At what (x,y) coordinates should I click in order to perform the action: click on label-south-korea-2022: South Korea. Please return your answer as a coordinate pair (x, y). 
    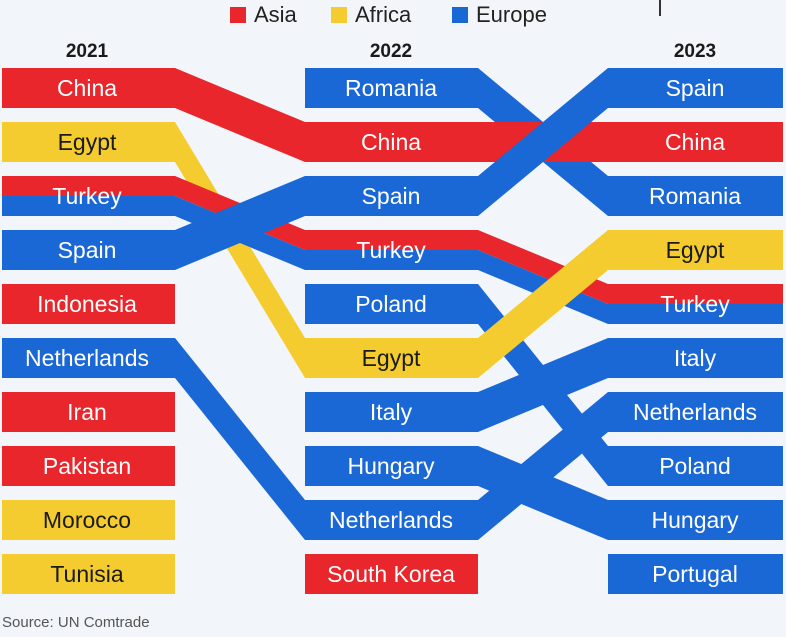
    Looking at the image, I should click on (391, 574).